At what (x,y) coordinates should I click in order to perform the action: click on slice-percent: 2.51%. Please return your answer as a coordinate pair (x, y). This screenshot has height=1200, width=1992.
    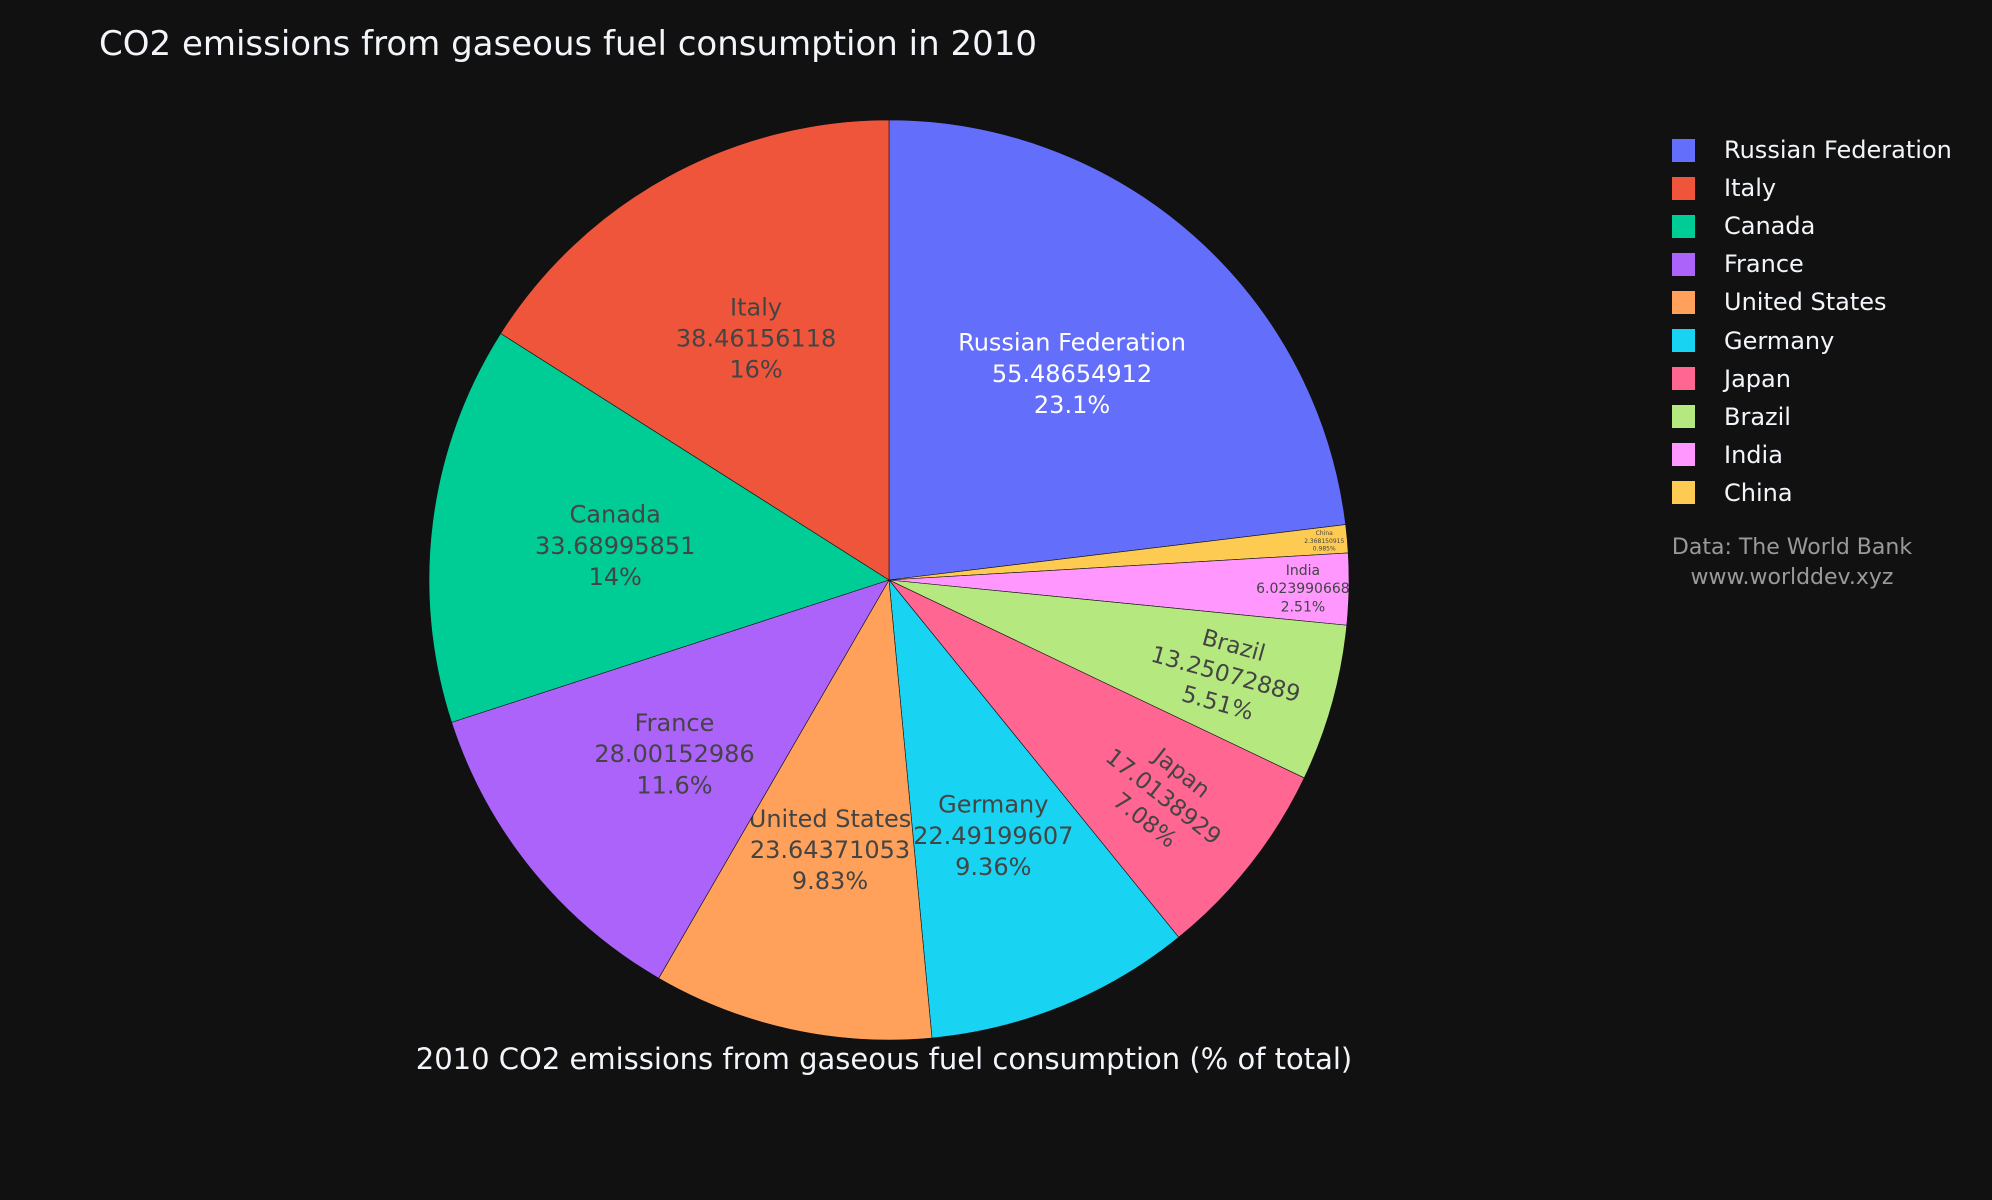
    Looking at the image, I should click on (1303, 607).